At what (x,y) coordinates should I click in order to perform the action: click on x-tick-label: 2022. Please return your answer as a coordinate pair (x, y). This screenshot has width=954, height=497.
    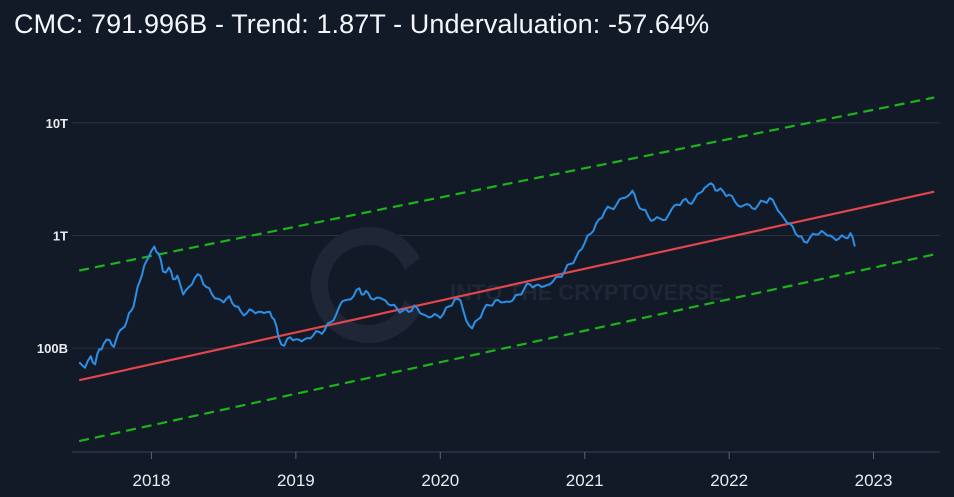
    Looking at the image, I should click on (729, 480).